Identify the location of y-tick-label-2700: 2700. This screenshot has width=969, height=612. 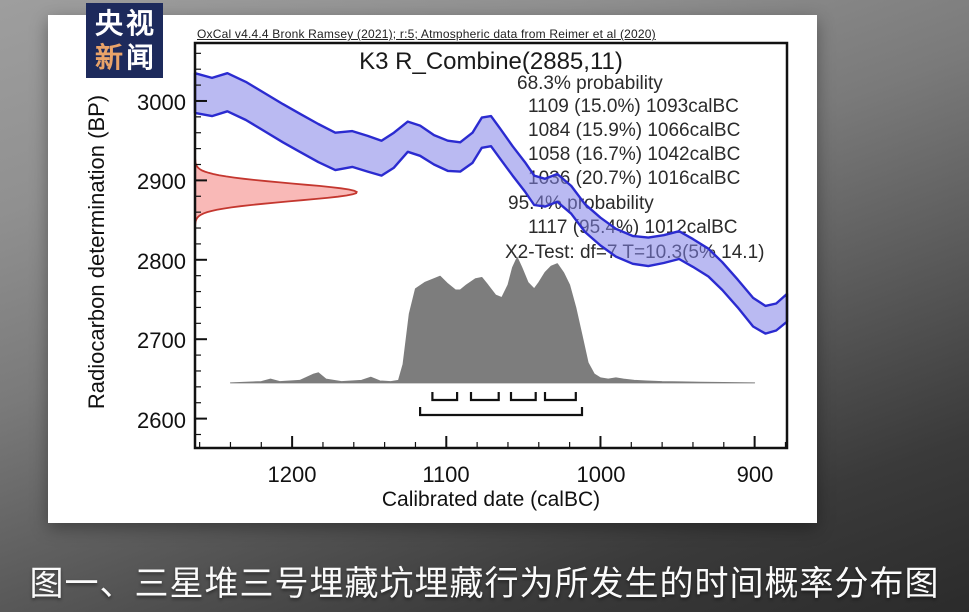
(161, 340).